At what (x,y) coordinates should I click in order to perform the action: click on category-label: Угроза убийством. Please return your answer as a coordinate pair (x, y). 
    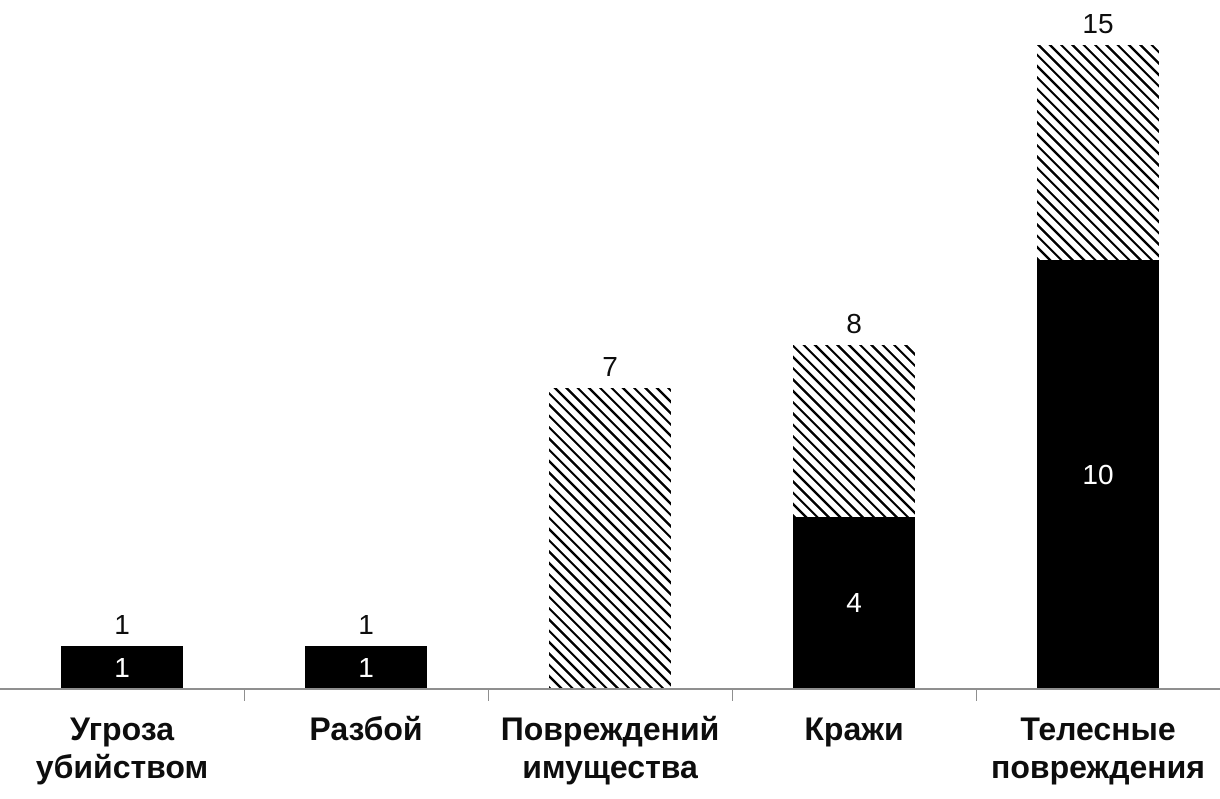
    Looking at the image, I should click on (122, 748).